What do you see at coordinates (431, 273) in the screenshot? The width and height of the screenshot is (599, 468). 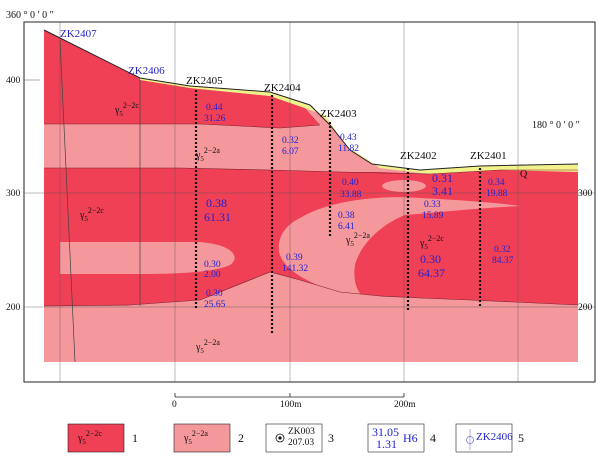 I see `grade-thickness: 64.37` at bounding box center [431, 273].